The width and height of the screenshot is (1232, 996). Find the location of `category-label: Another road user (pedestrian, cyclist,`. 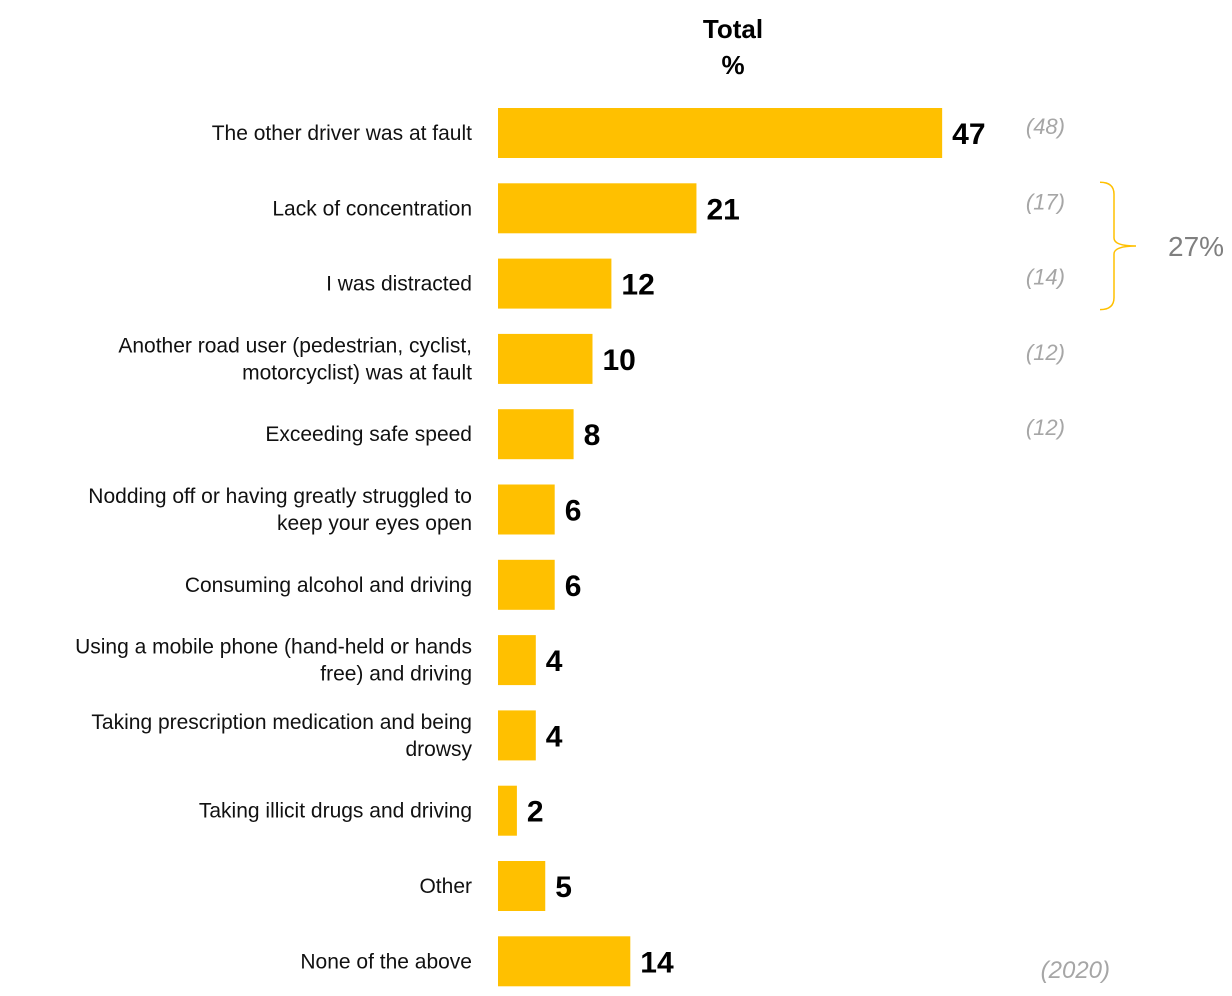

category-label: Another road user (pedestrian, cyclist, is located at coordinates (295, 345).